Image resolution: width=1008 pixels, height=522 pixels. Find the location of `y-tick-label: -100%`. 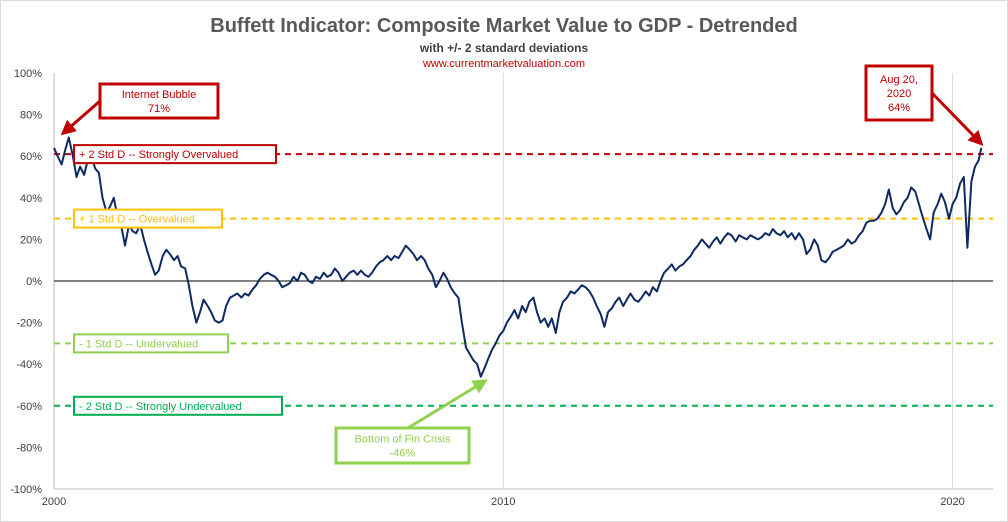

y-tick-label: -100% is located at coordinates (26, 490).